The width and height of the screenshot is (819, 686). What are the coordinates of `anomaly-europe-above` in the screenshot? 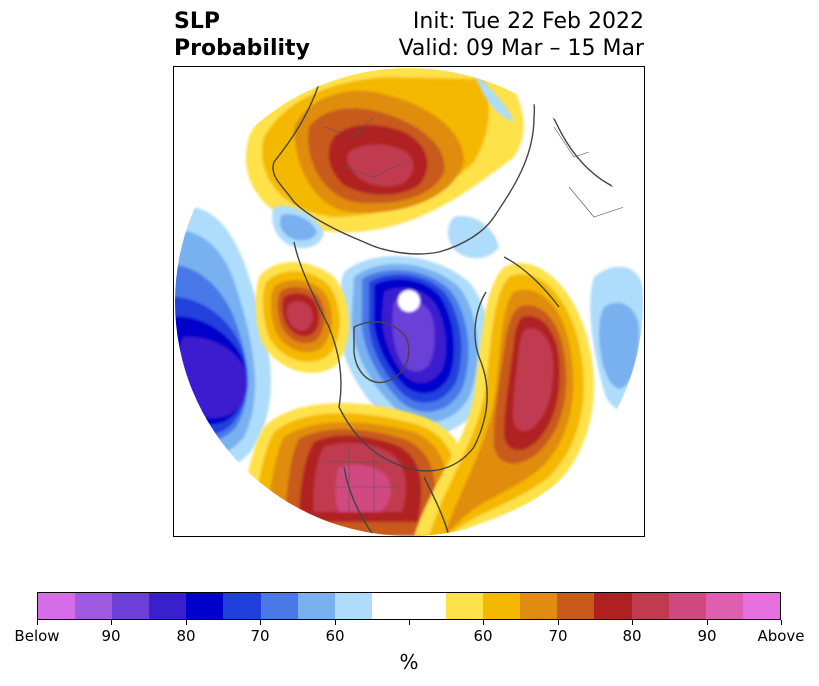 It's located at (384, 150).